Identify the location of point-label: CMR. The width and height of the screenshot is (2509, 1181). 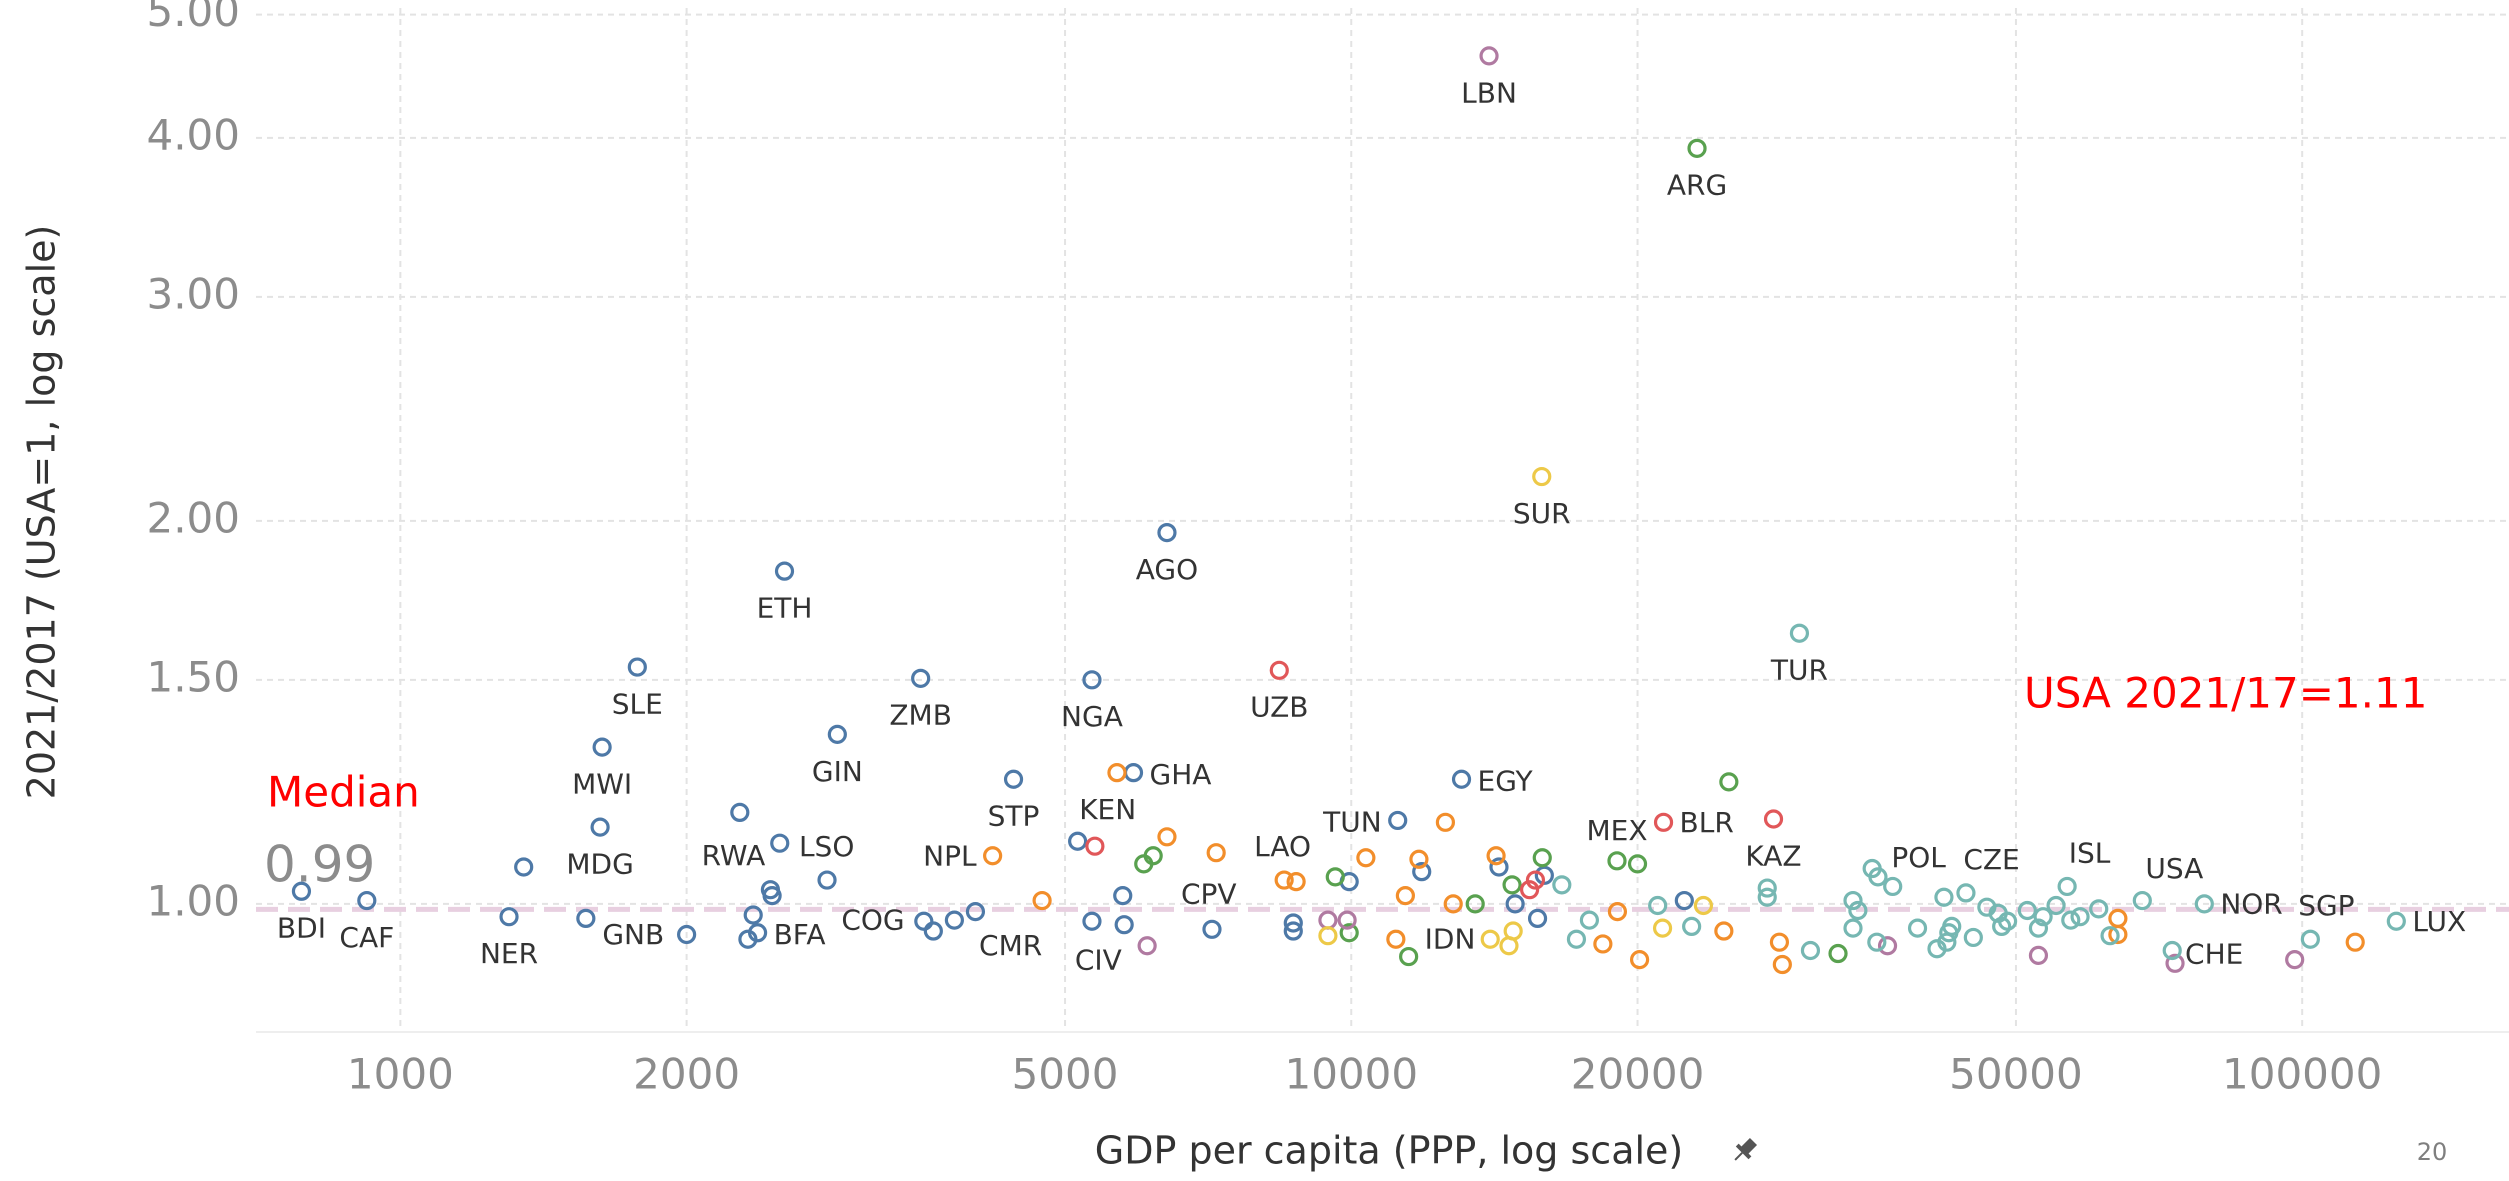
(1010, 945).